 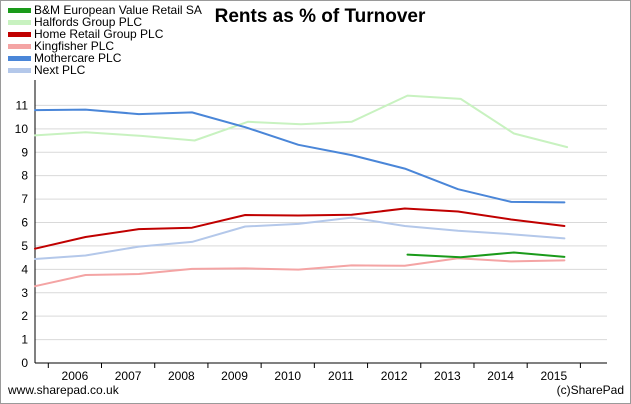 What do you see at coordinates (22, 129) in the screenshot?
I see `y-tick-label: 10` at bounding box center [22, 129].